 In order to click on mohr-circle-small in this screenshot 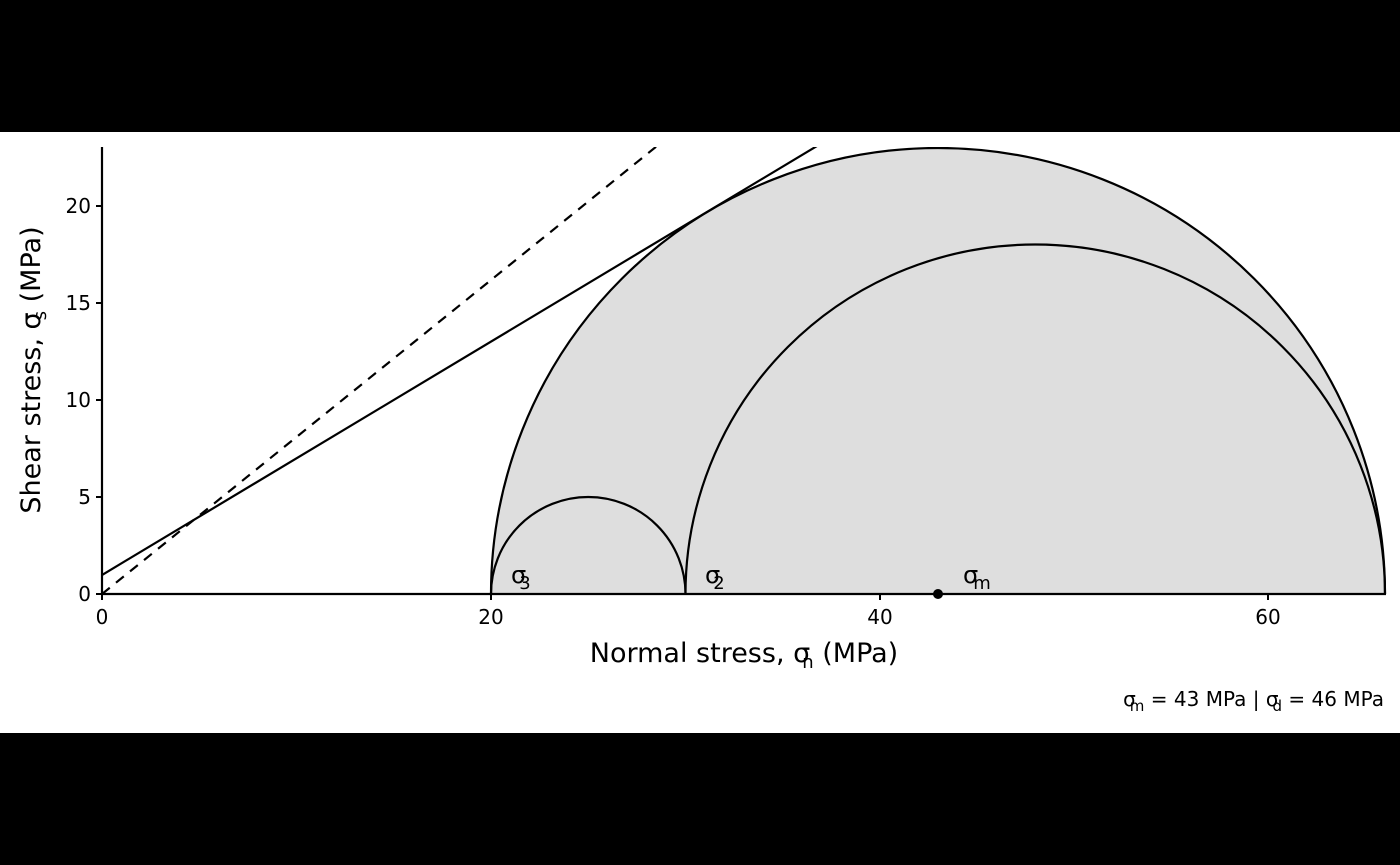, I will do `click(588, 545)`.